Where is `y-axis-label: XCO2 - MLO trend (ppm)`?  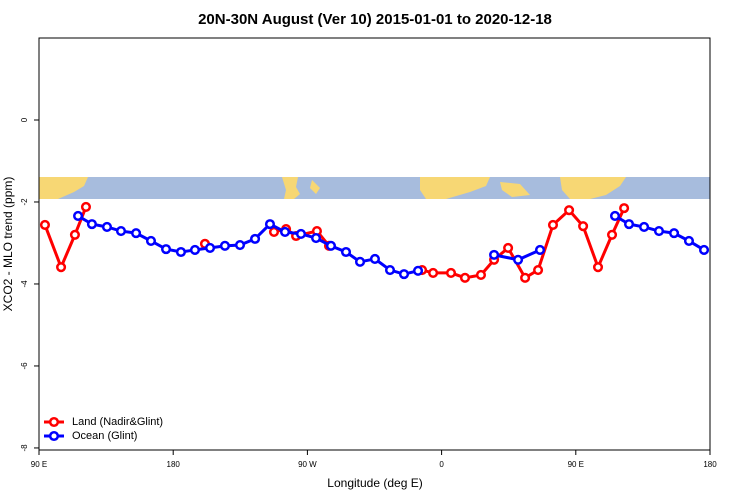
y-axis-label: XCO2 - MLO trend (ppm) is located at coordinates (8, 244).